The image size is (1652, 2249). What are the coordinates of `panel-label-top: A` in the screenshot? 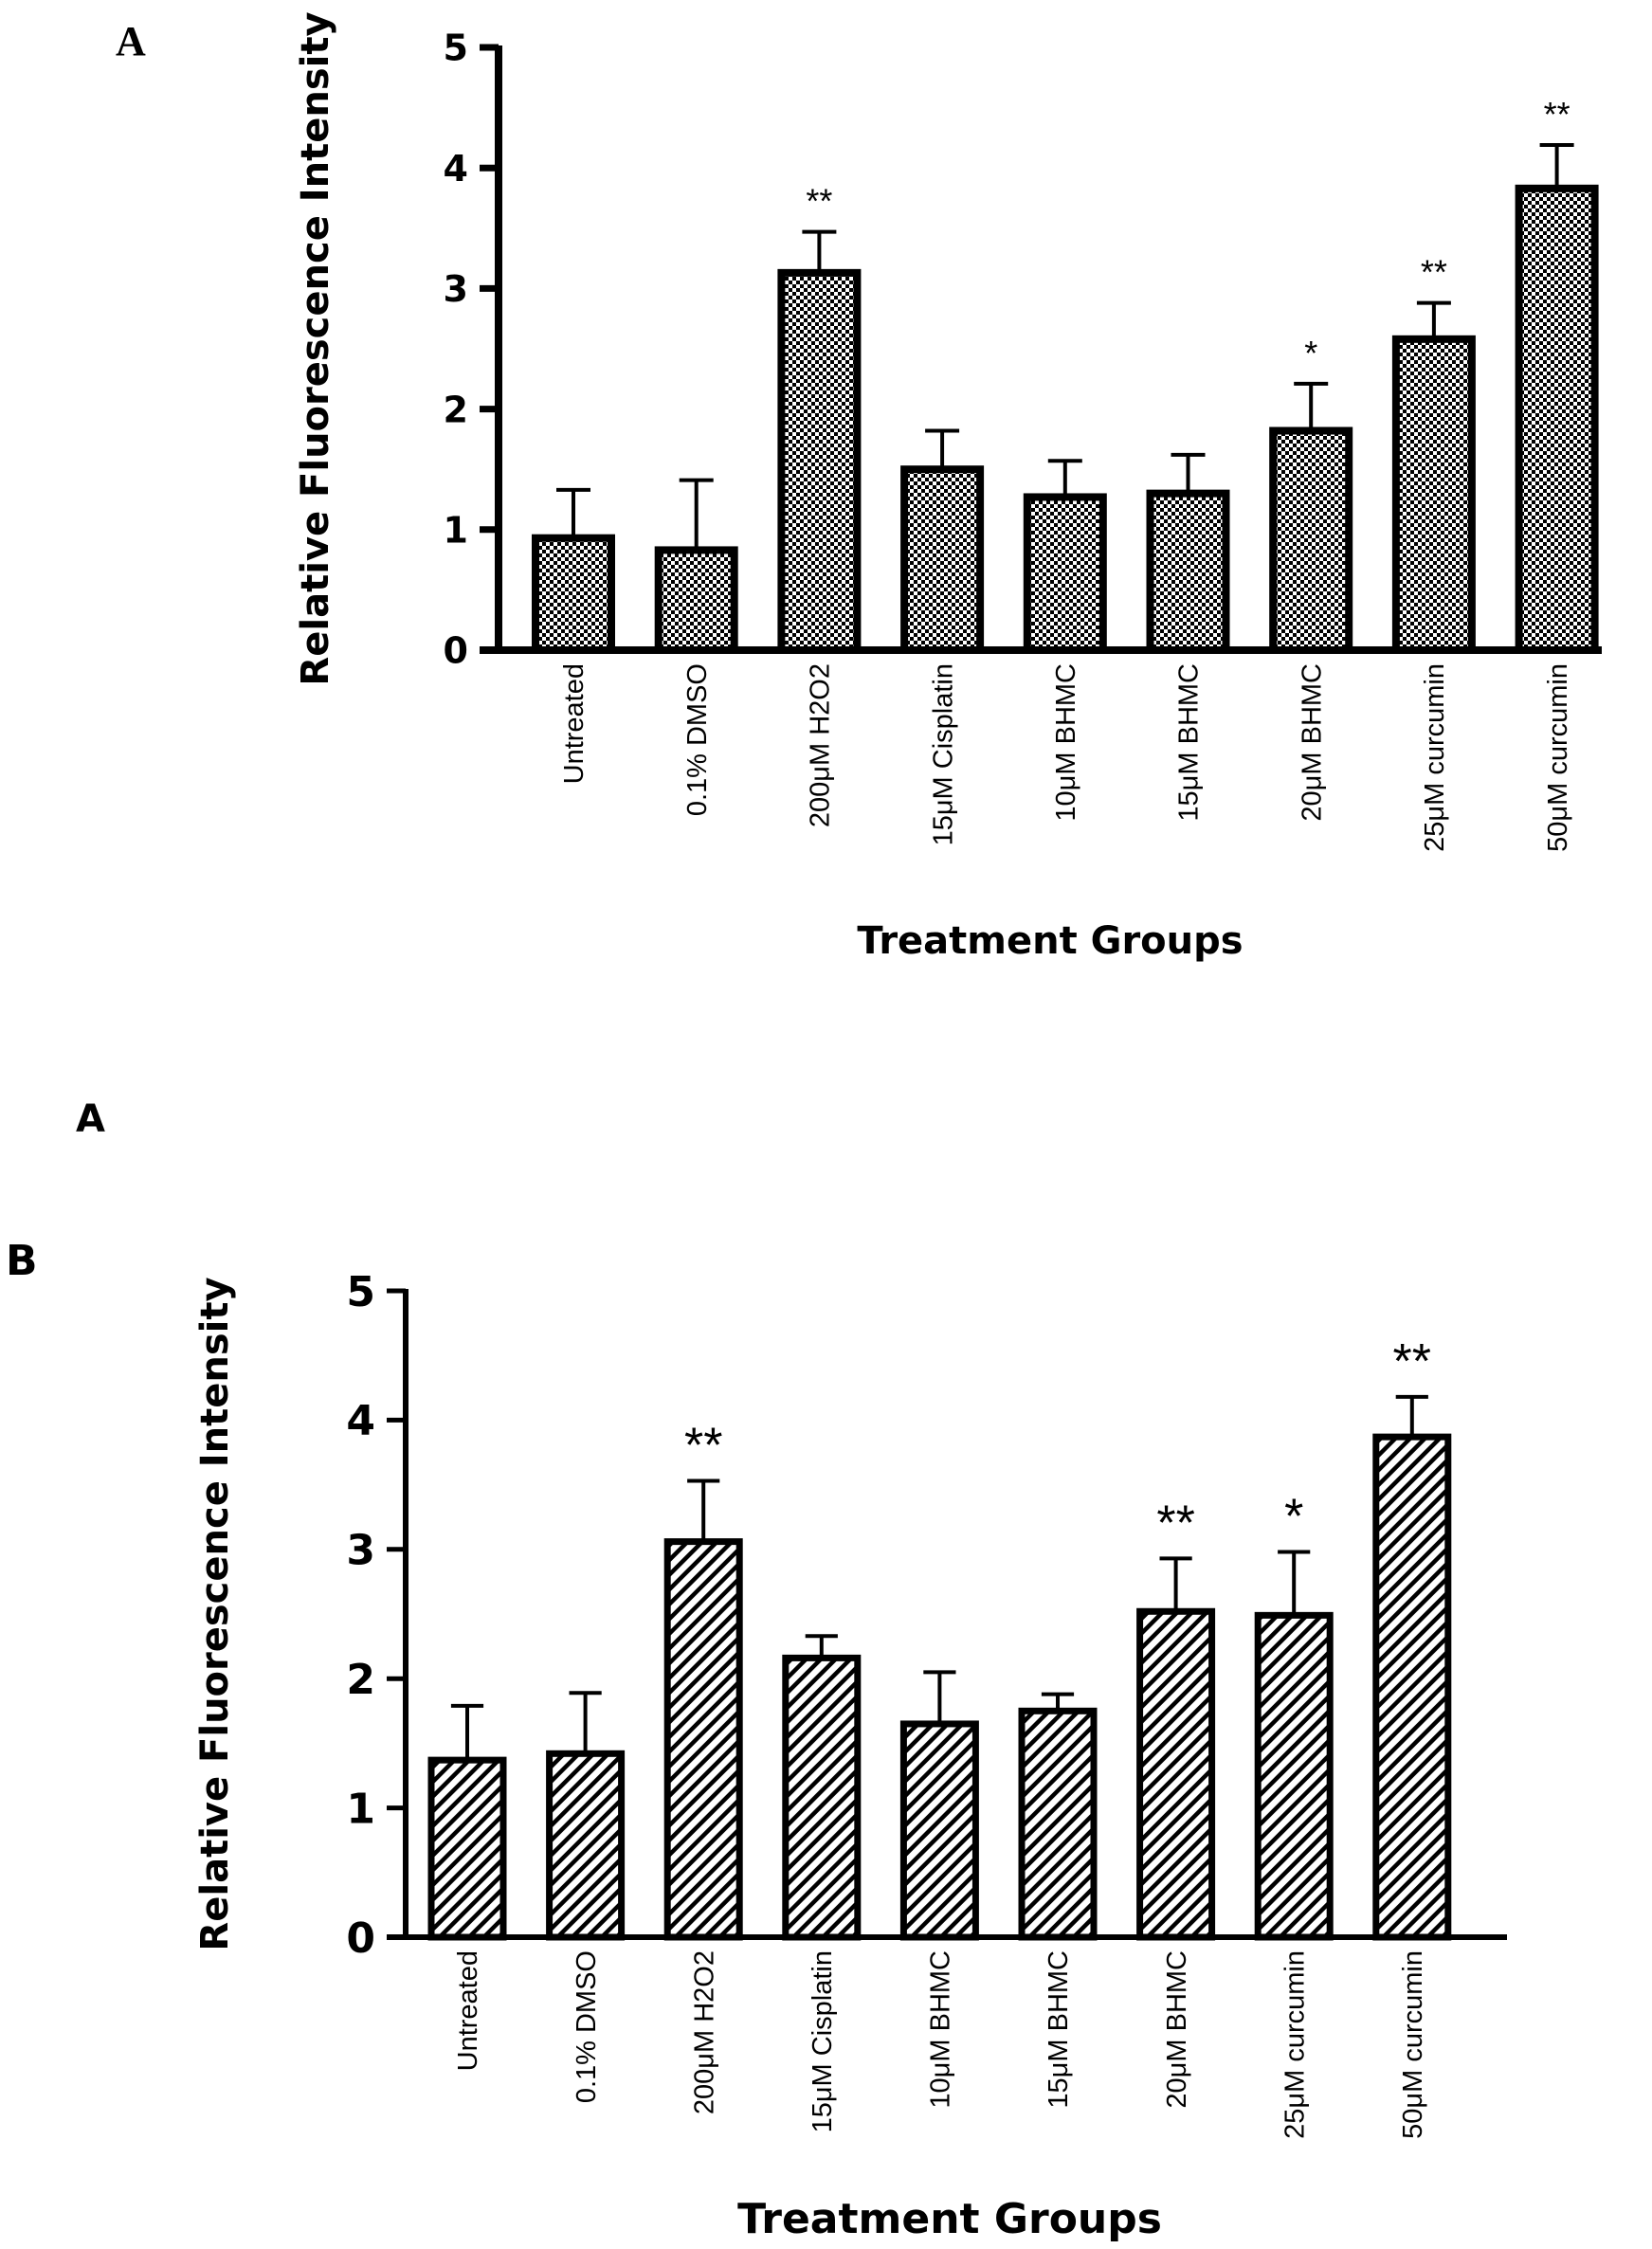 It's located at (131, 41).